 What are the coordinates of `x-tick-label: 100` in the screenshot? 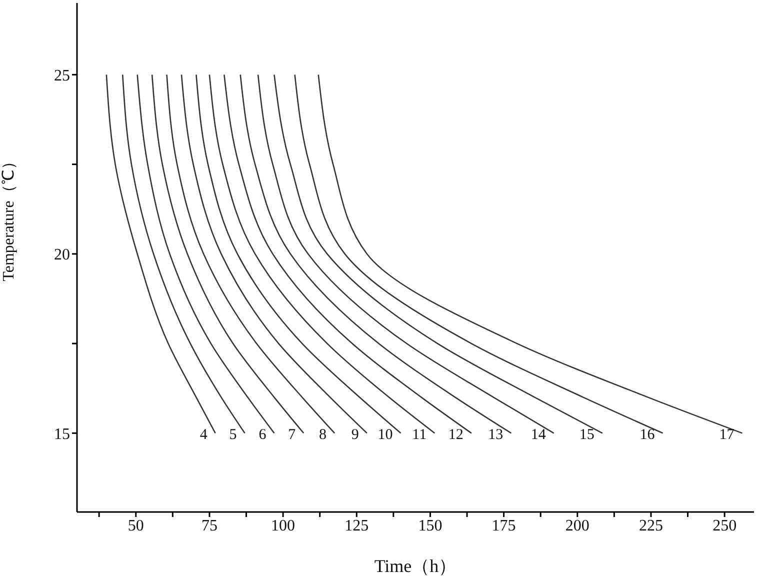 It's located at (283, 525).